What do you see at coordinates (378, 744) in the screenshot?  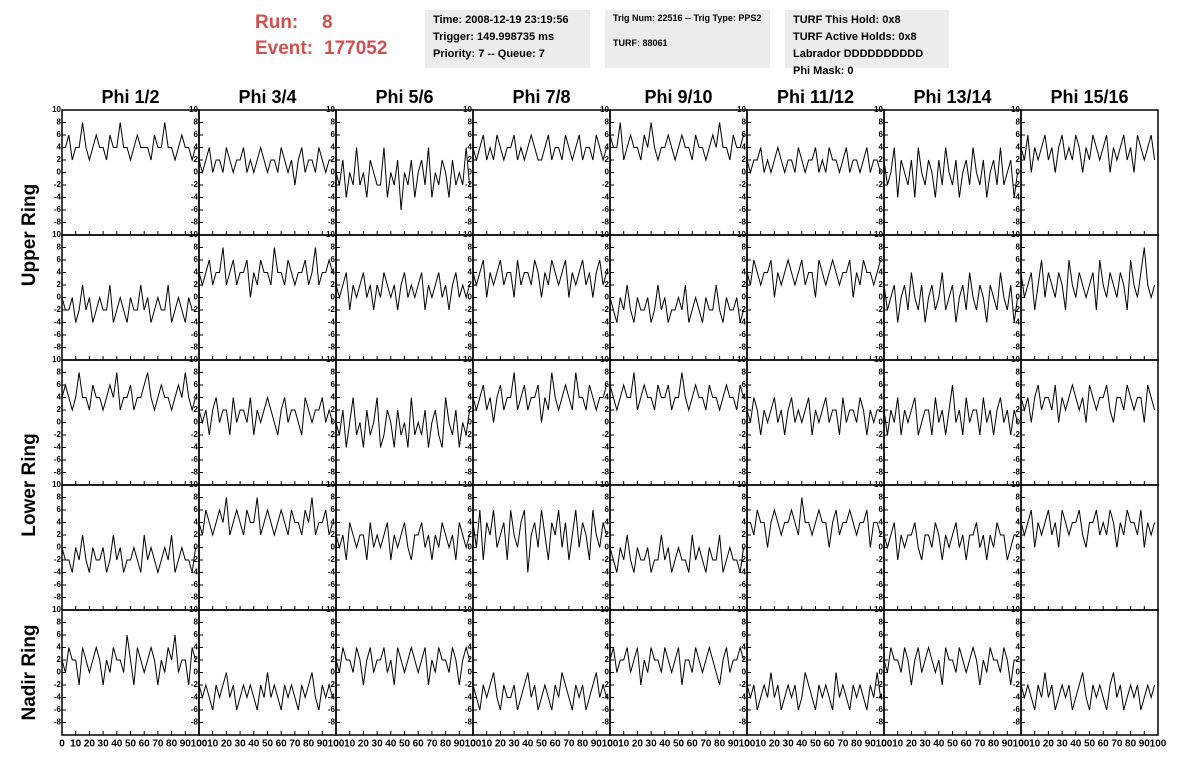 I see `x-tick-label: 30` at bounding box center [378, 744].